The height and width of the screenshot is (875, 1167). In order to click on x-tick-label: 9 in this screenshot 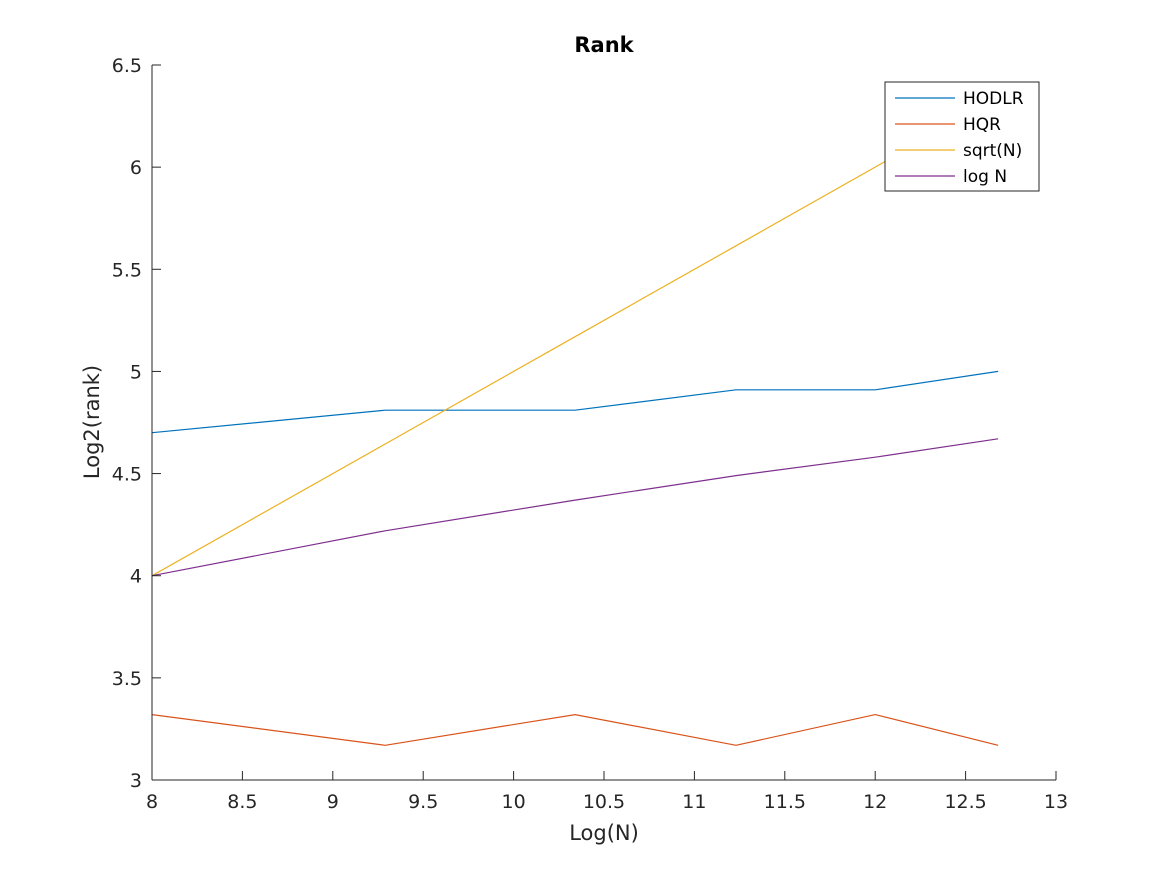, I will do `click(333, 802)`.